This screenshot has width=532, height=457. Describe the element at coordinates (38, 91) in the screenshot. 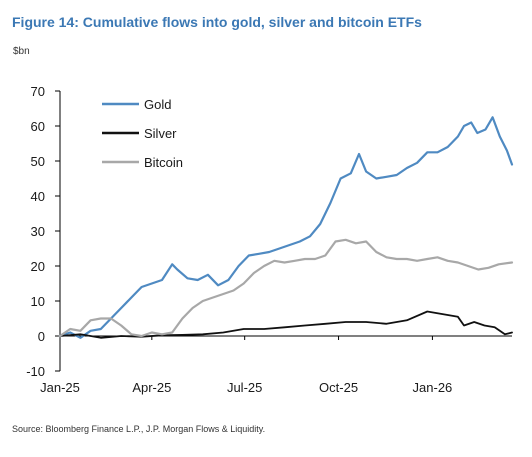

I see `y-tick-label: 70` at that location.